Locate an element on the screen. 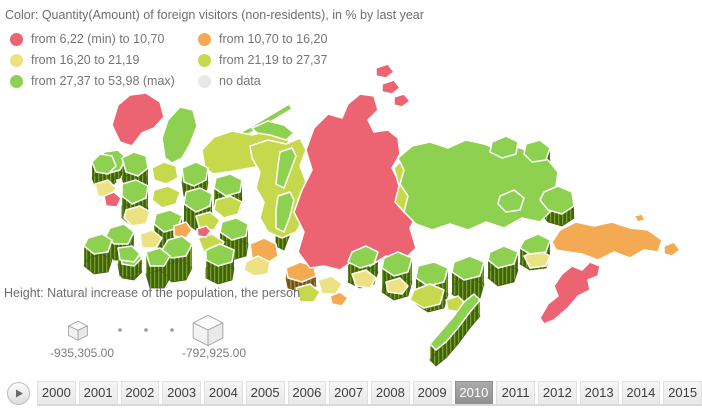 This screenshot has width=702, height=411. year-tab-2005: 2005 is located at coordinates (265, 392).